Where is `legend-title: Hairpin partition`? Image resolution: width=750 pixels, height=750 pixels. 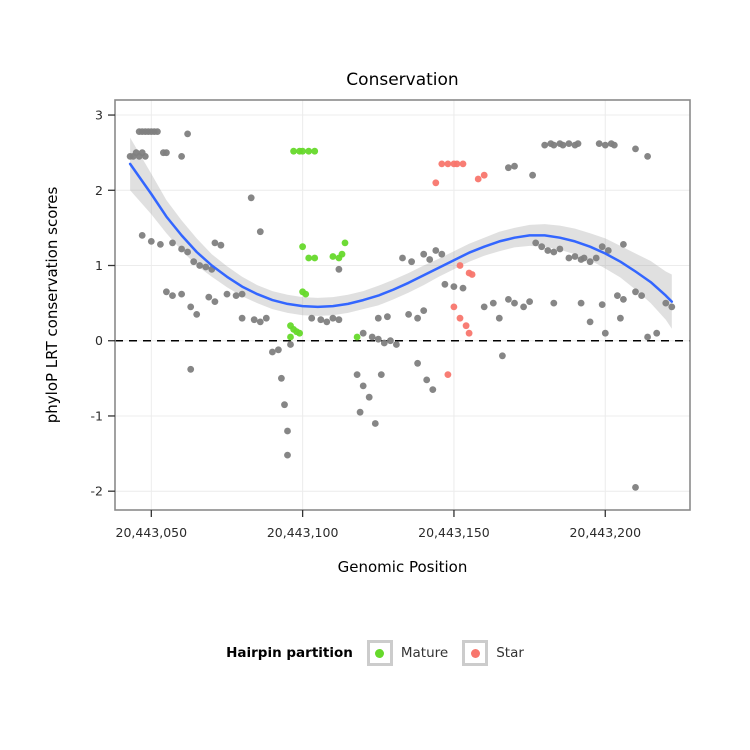 legend-title: Hairpin partition is located at coordinates (289, 653).